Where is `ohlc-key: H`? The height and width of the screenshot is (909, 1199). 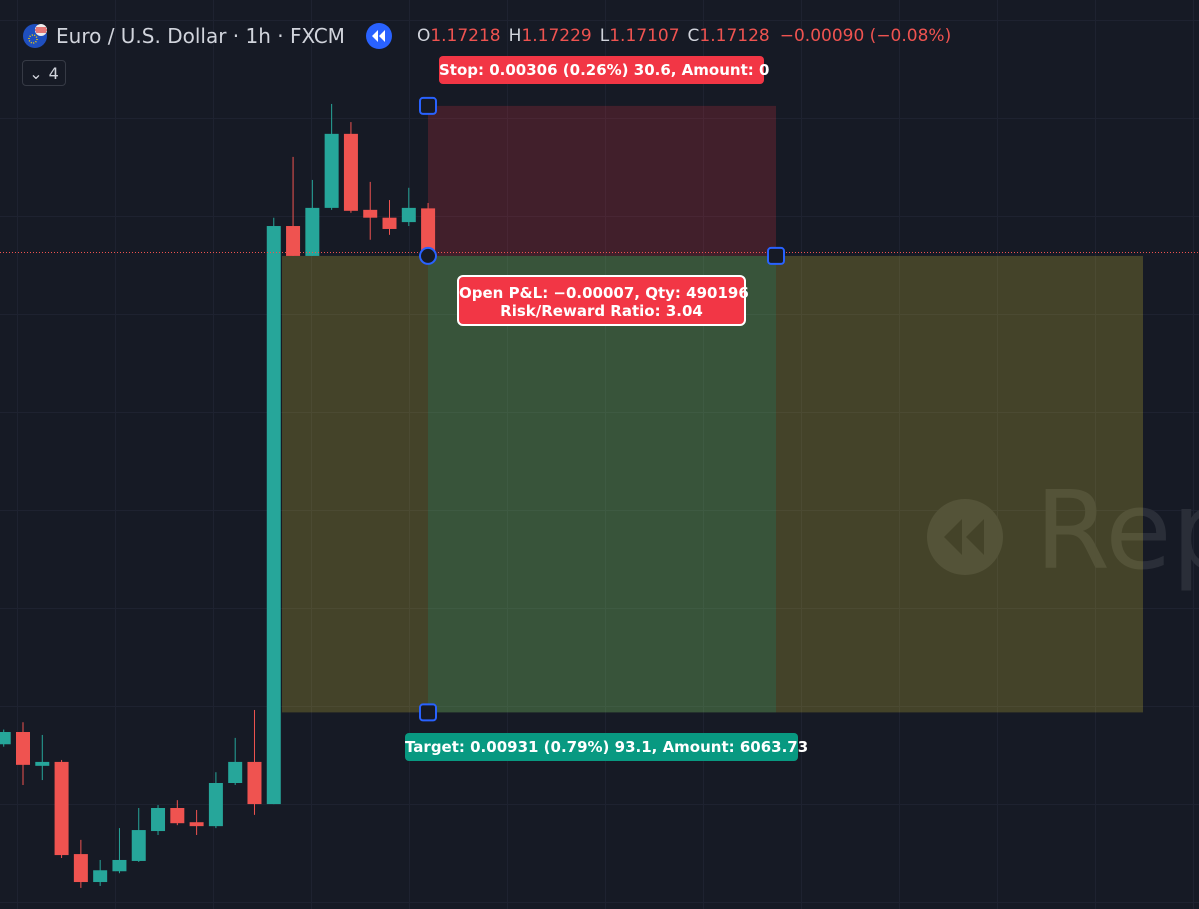 ohlc-key: H is located at coordinates (515, 36).